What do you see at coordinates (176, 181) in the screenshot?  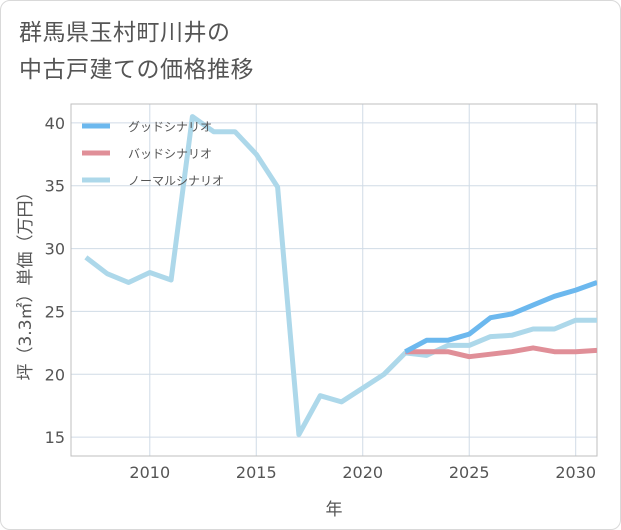 I see `legend-label: ノーマルシナリオ` at bounding box center [176, 181].